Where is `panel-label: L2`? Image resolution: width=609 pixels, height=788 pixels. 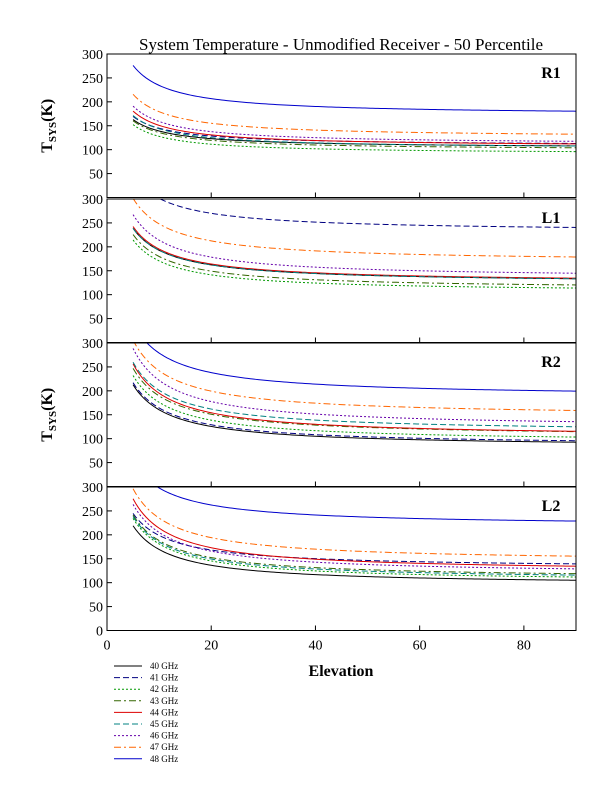
panel-label: L2 is located at coordinates (551, 506).